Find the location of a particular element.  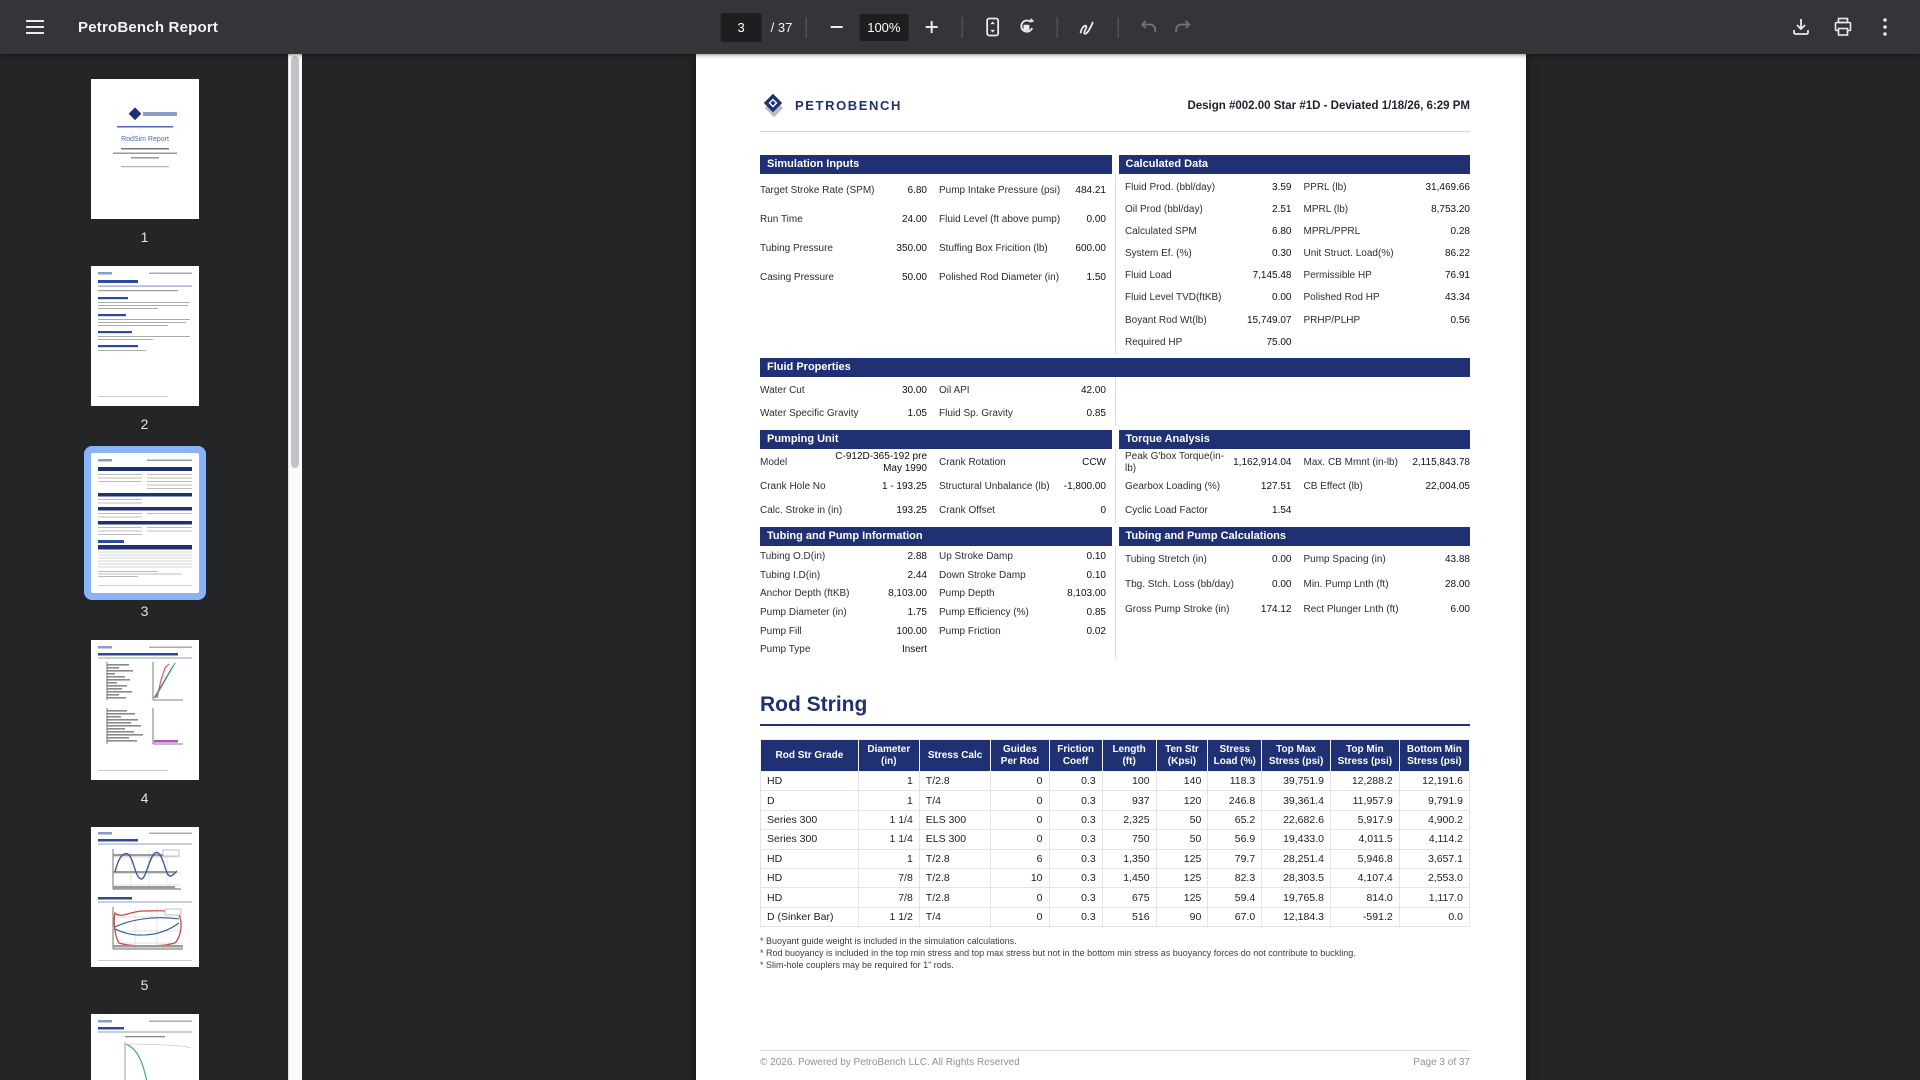

thumbnail-preview-cover: RodSim Report is located at coordinates (144, 149).